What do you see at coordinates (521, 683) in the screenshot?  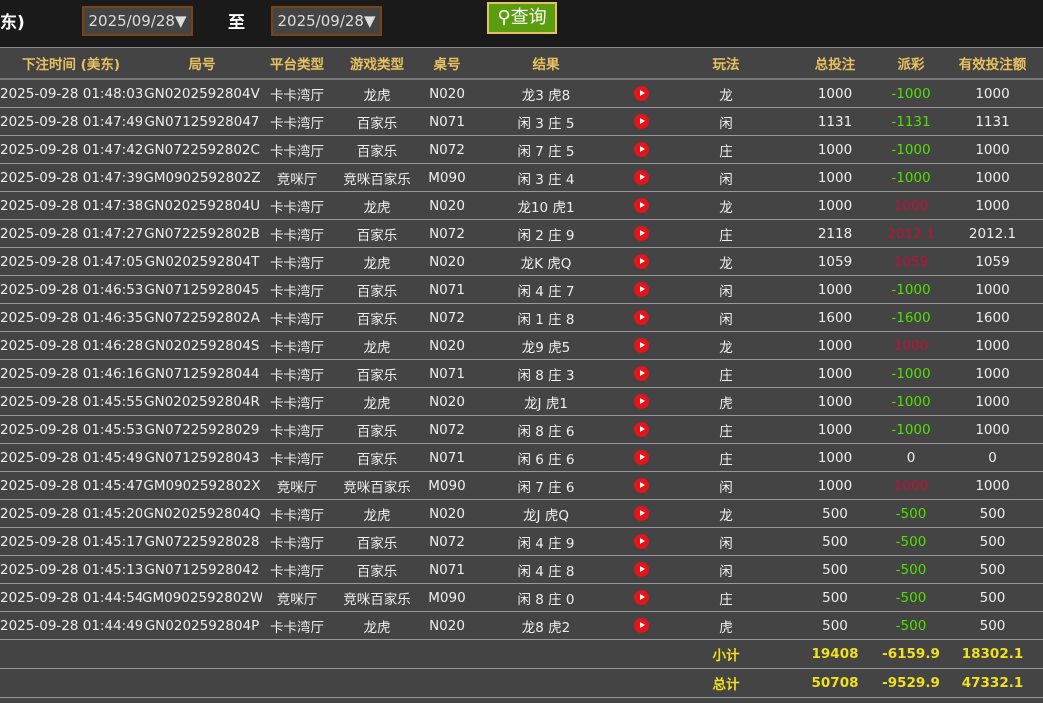 I see `total-row: 总计 50708 -9529.9 47332.1` at bounding box center [521, 683].